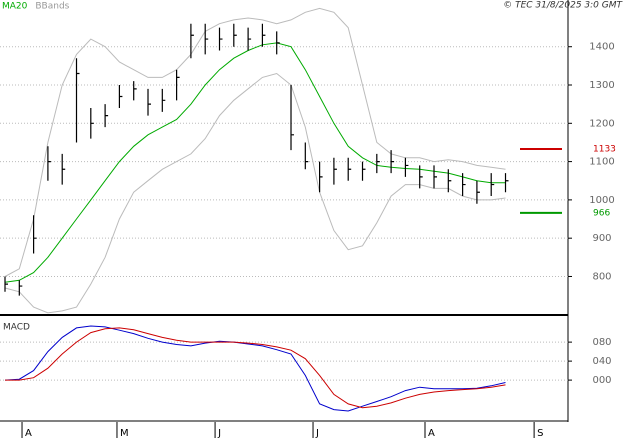 This screenshot has width=627, height=440. I want to click on source: © TEC 31/8/2025 3:0 GMT, so click(563, 6).